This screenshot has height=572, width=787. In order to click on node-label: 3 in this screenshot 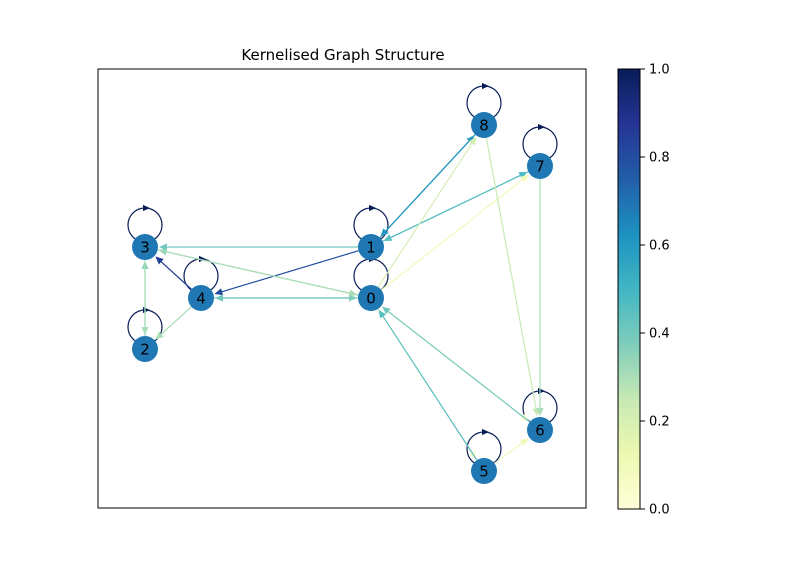, I will do `click(145, 248)`.